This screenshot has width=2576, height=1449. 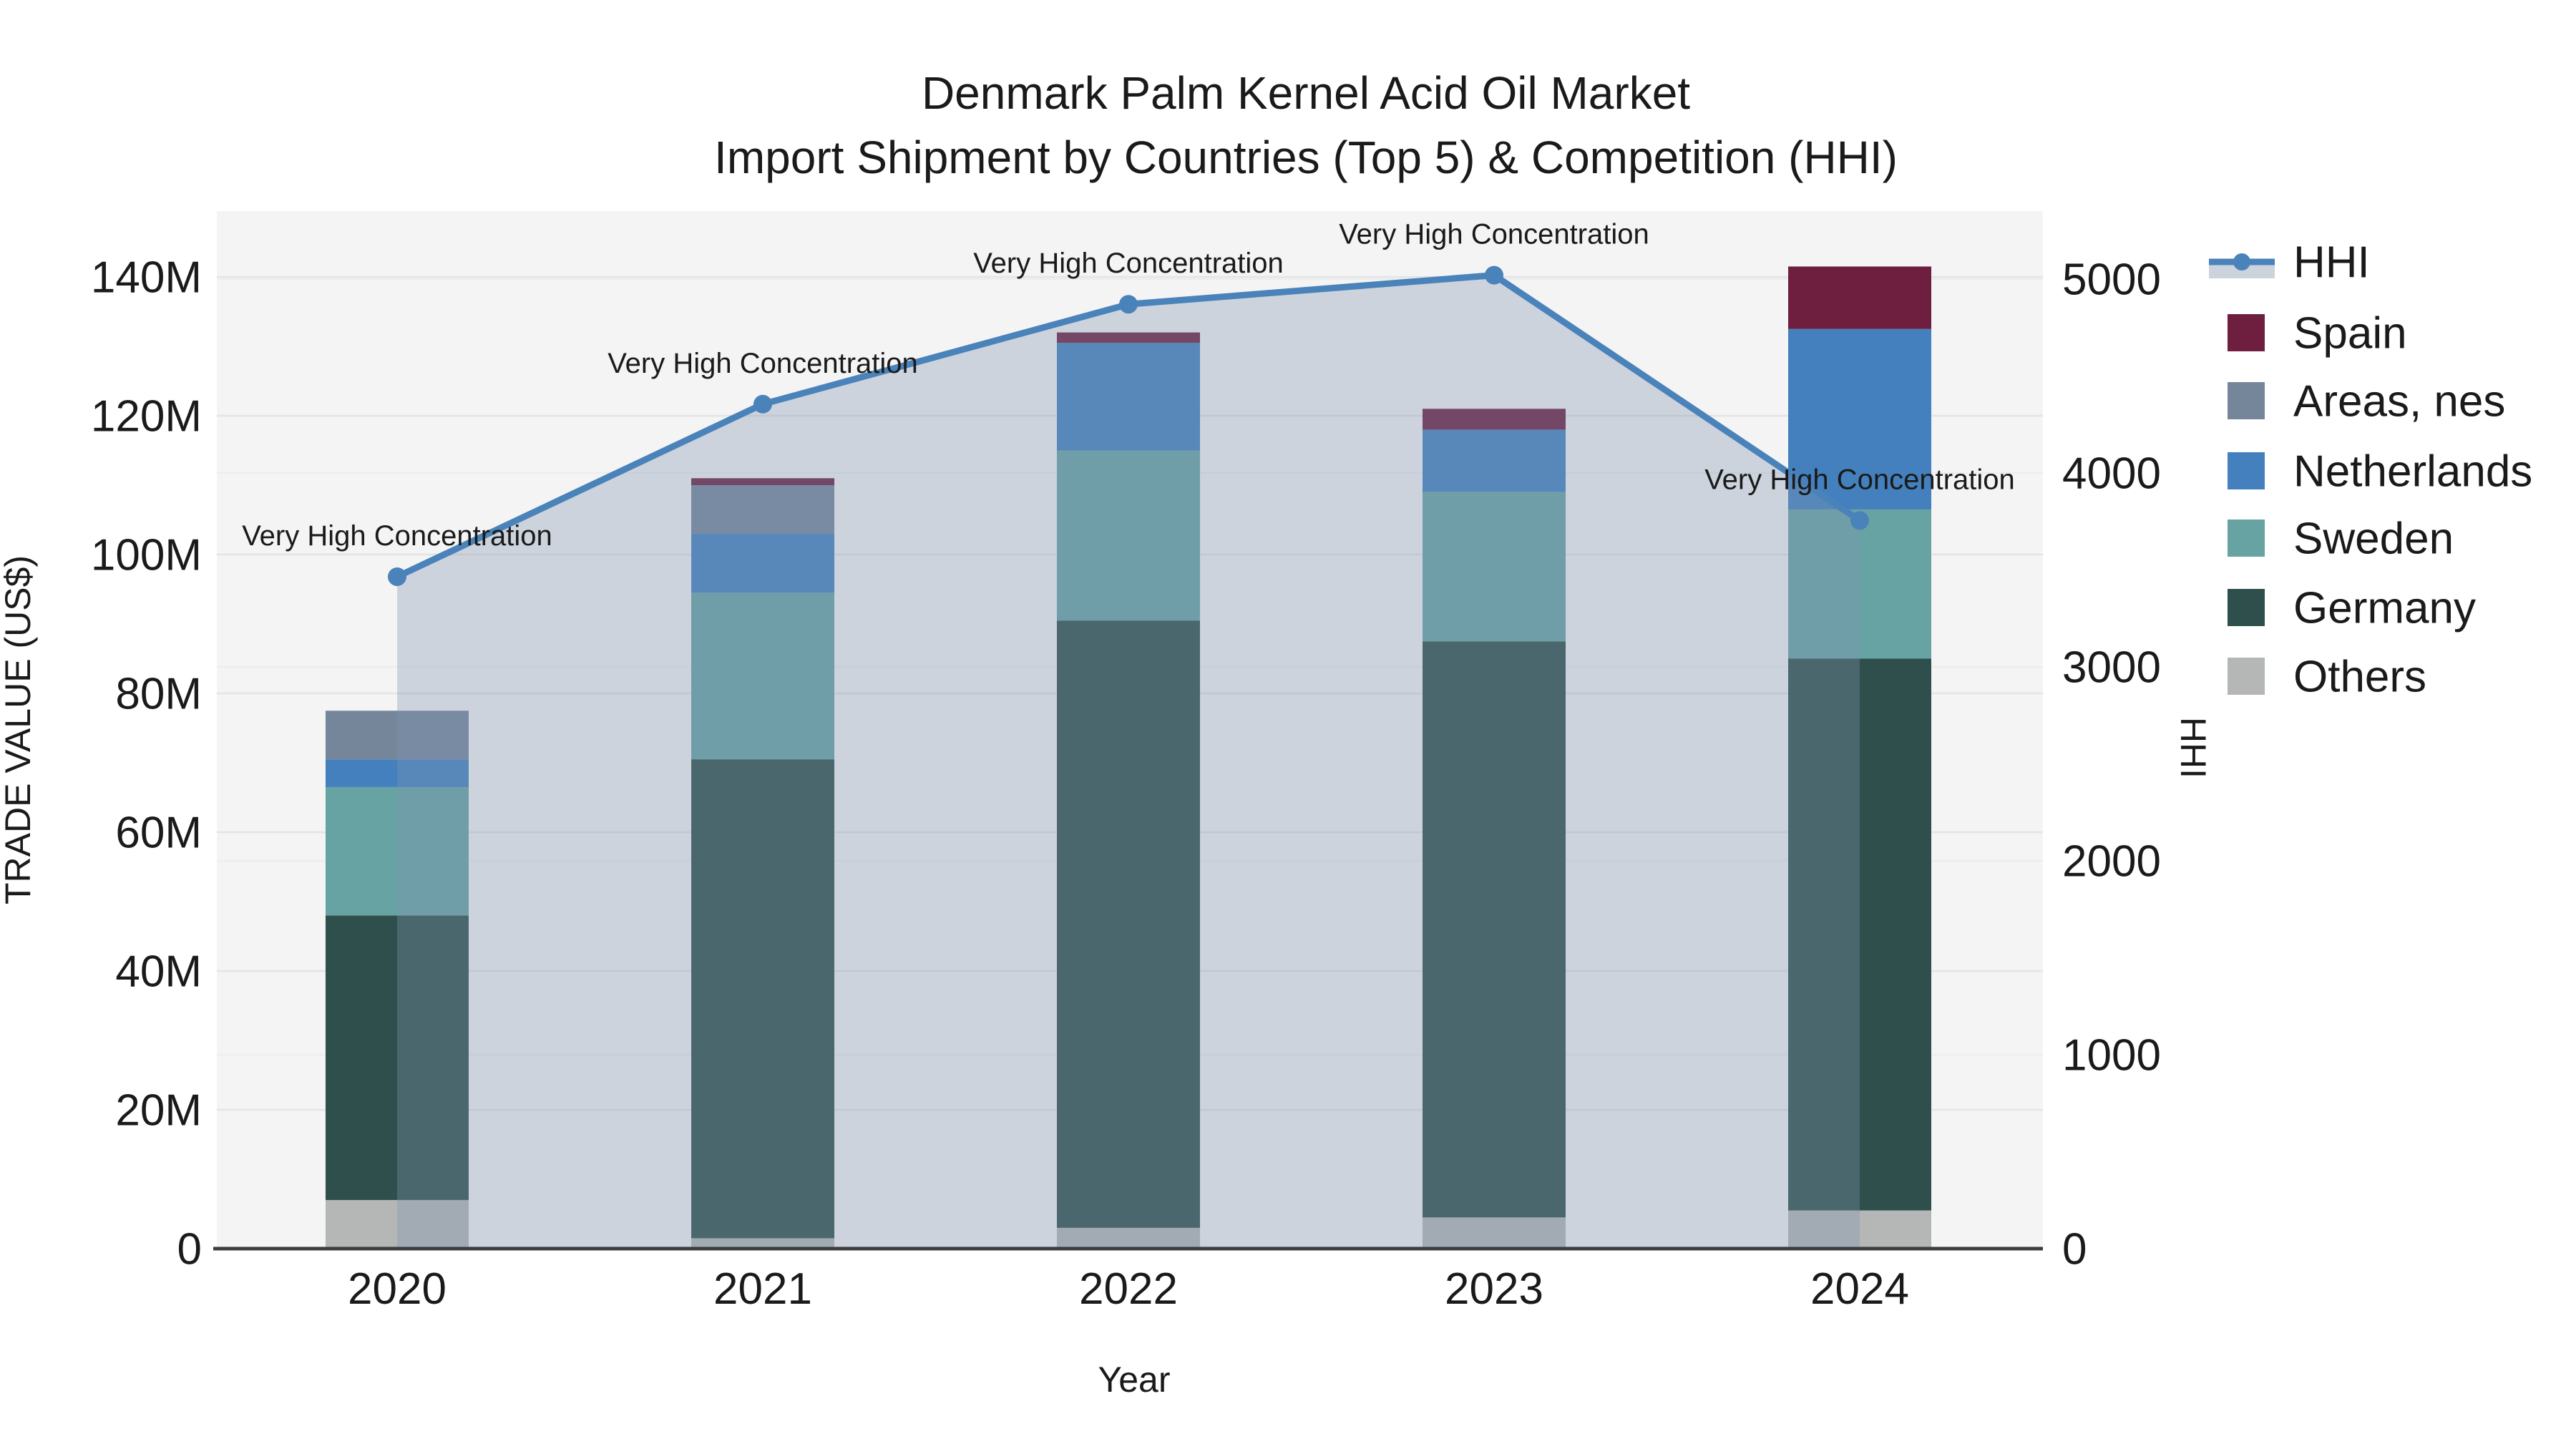 I want to click on x-tick-label-2020: 2020, so click(x=397, y=1289).